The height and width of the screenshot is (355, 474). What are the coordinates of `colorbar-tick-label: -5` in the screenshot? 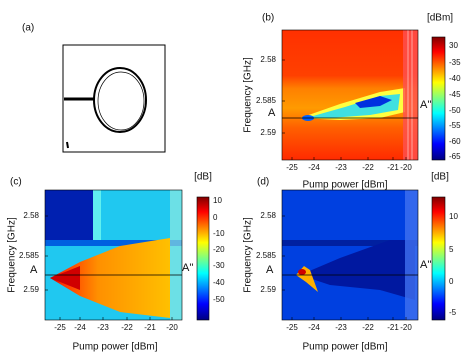 It's located at (453, 312).